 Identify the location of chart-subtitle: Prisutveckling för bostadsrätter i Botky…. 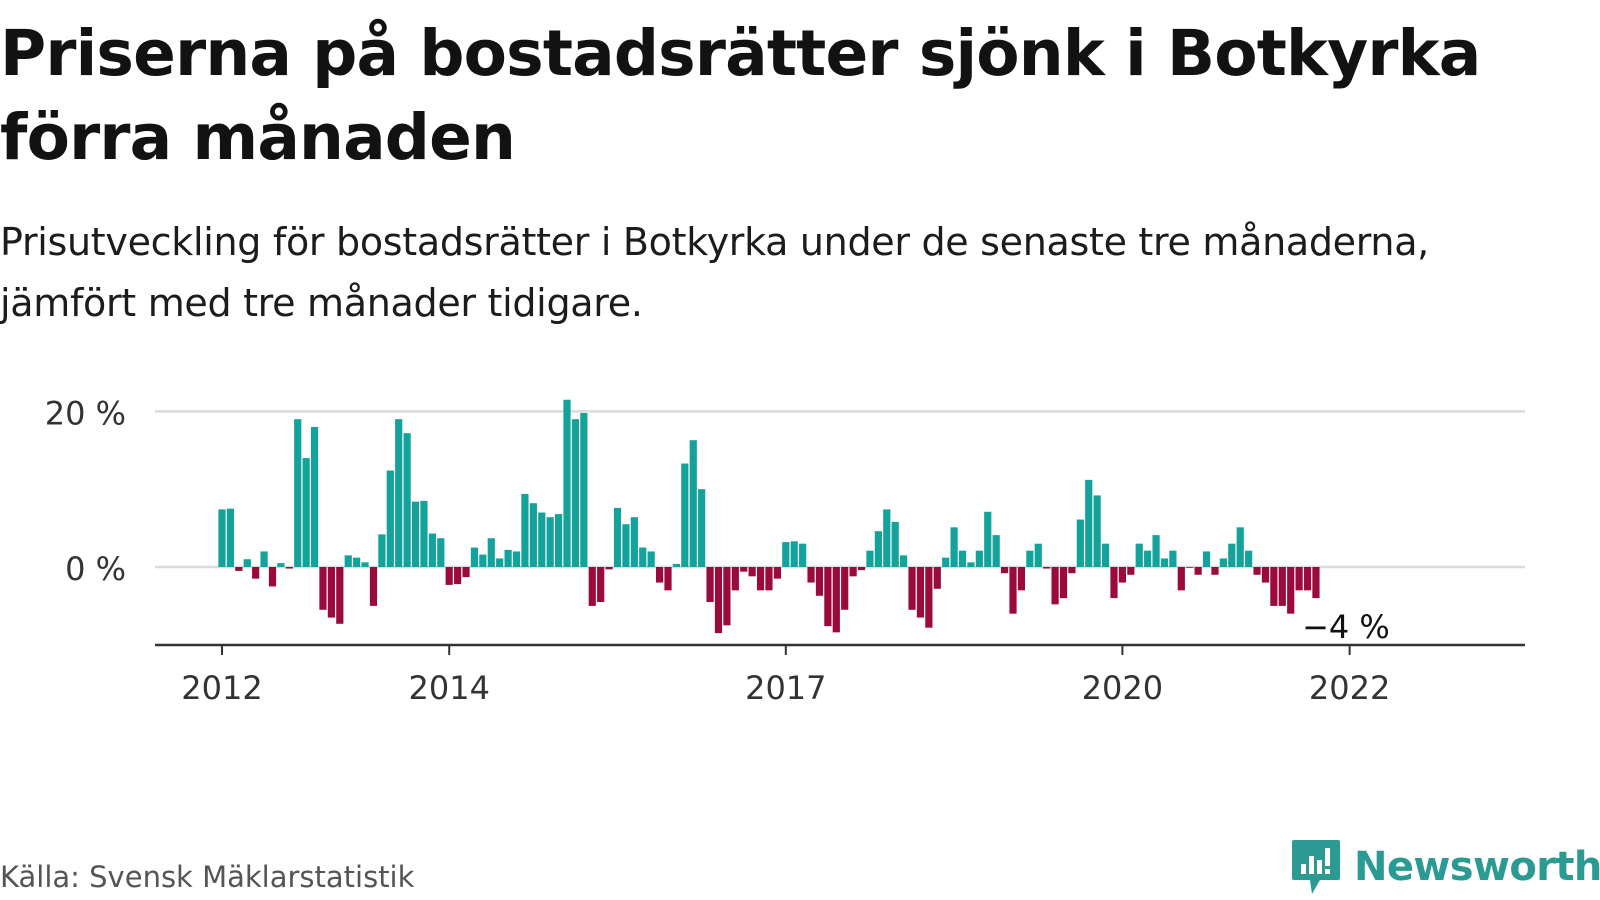
(714, 272).